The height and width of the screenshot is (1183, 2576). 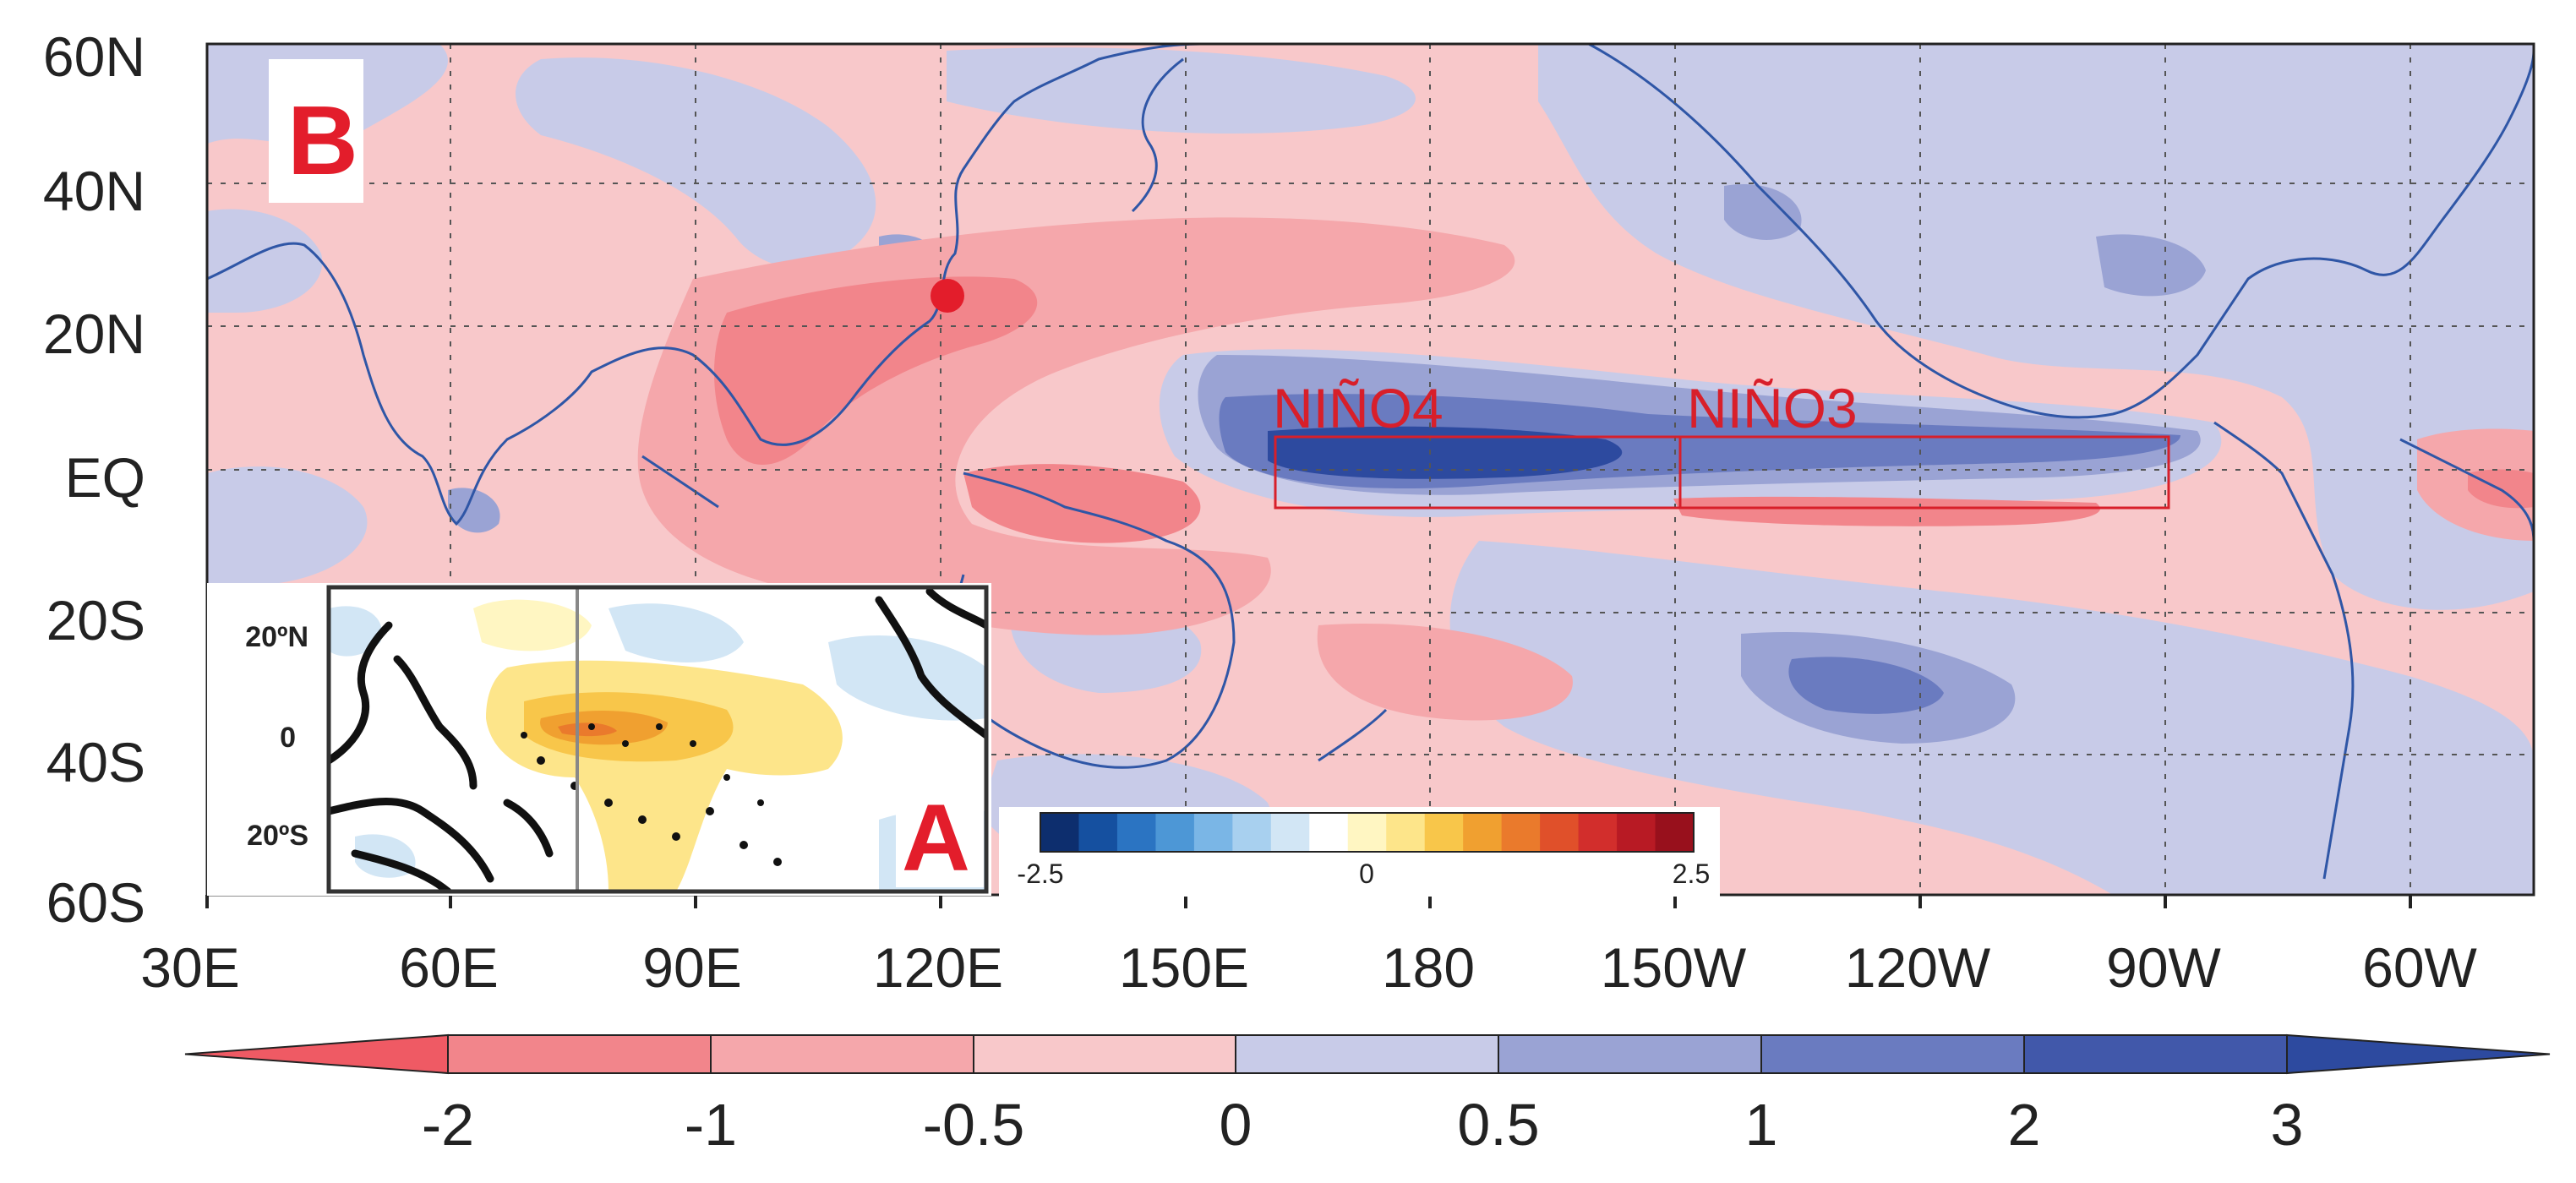 What do you see at coordinates (1358, 408) in the screenshot?
I see `nino4-label: NIÑO4` at bounding box center [1358, 408].